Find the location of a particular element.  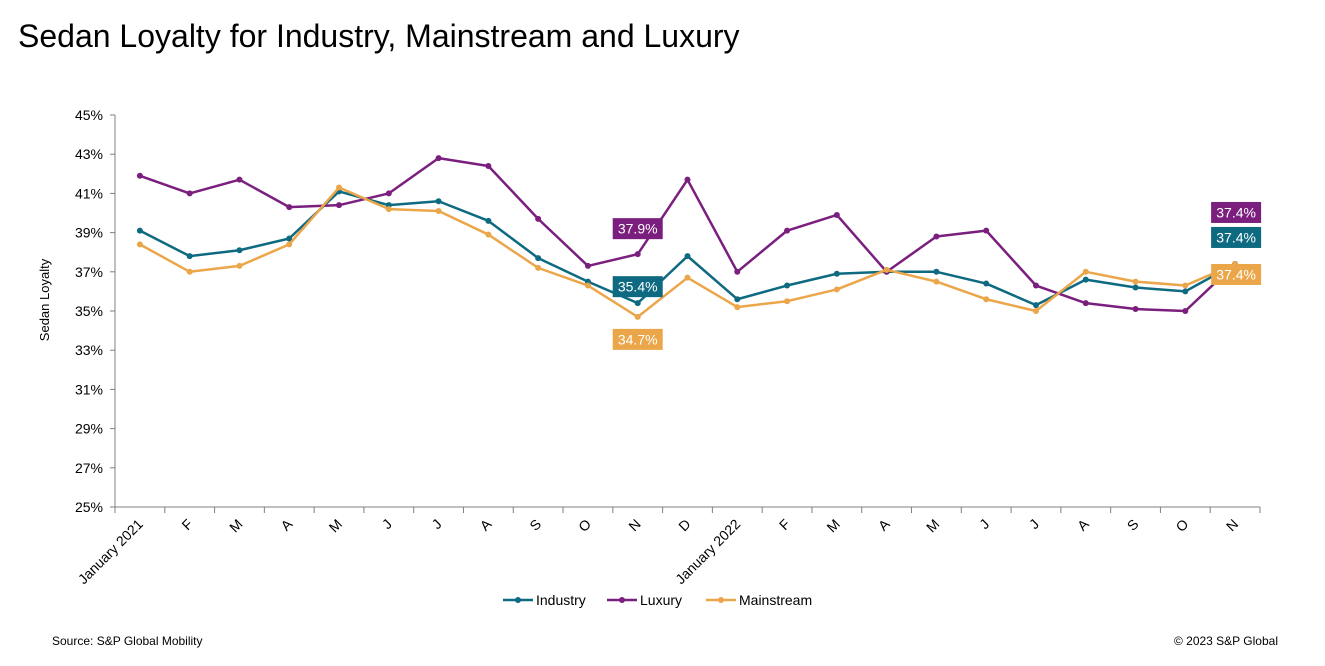

mainstream-data-label: 34.7% is located at coordinates (637, 339).